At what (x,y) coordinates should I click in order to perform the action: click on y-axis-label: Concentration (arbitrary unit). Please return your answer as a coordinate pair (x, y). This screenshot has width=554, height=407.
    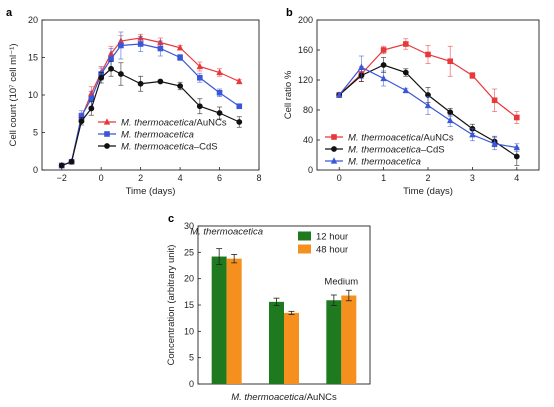
    Looking at the image, I should click on (171, 305).